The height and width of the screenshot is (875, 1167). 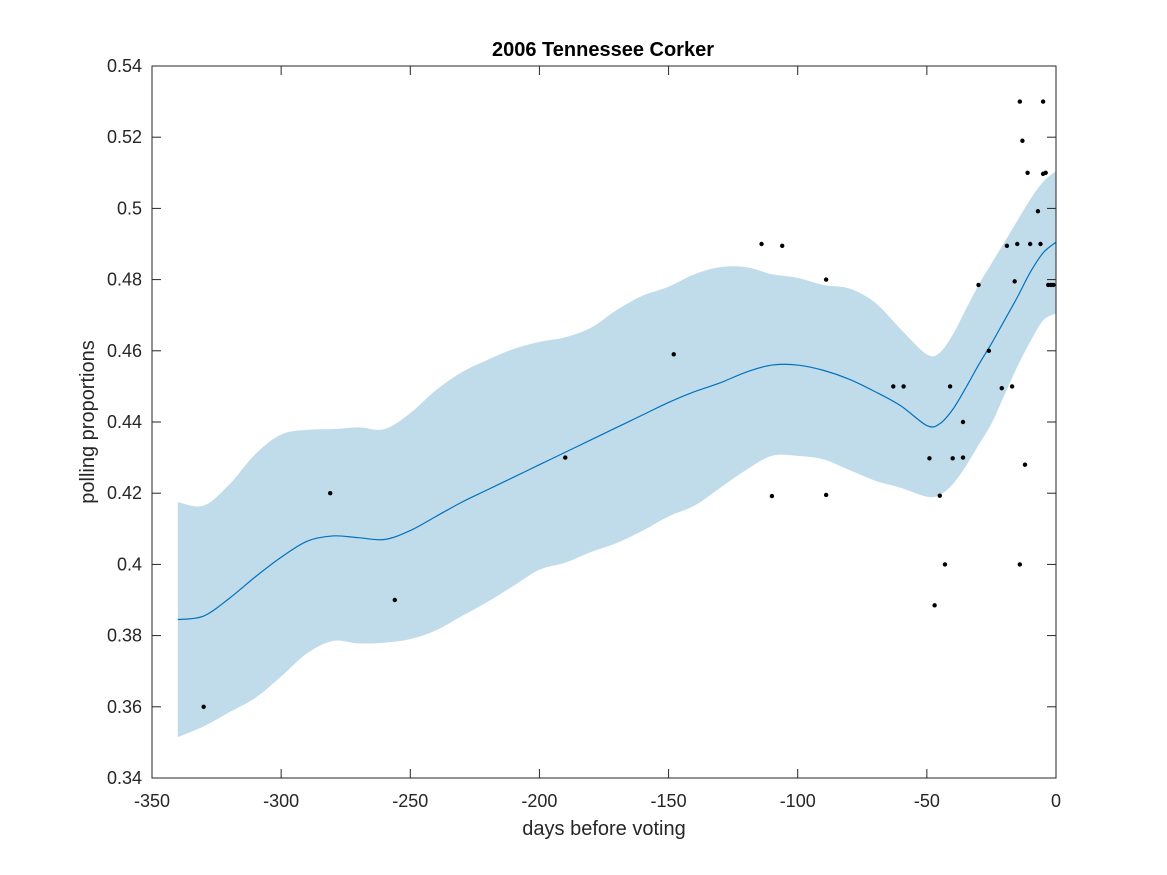 I want to click on x-tick-label: -300, so click(x=281, y=801).